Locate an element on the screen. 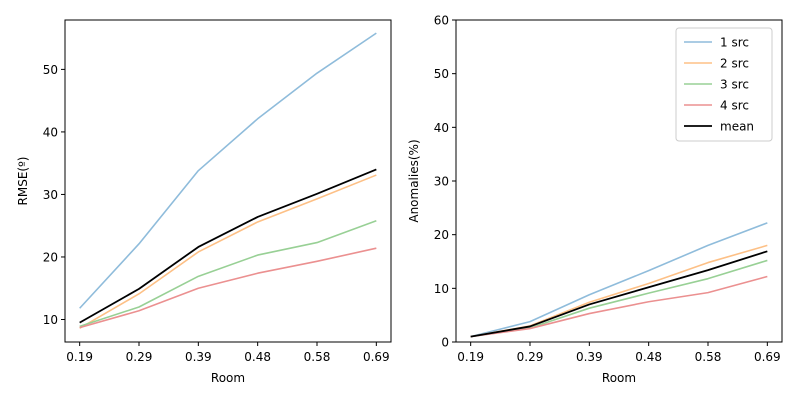 This screenshot has width=800, height=400. chart0-series-line-4-src is located at coordinates (228, 288).